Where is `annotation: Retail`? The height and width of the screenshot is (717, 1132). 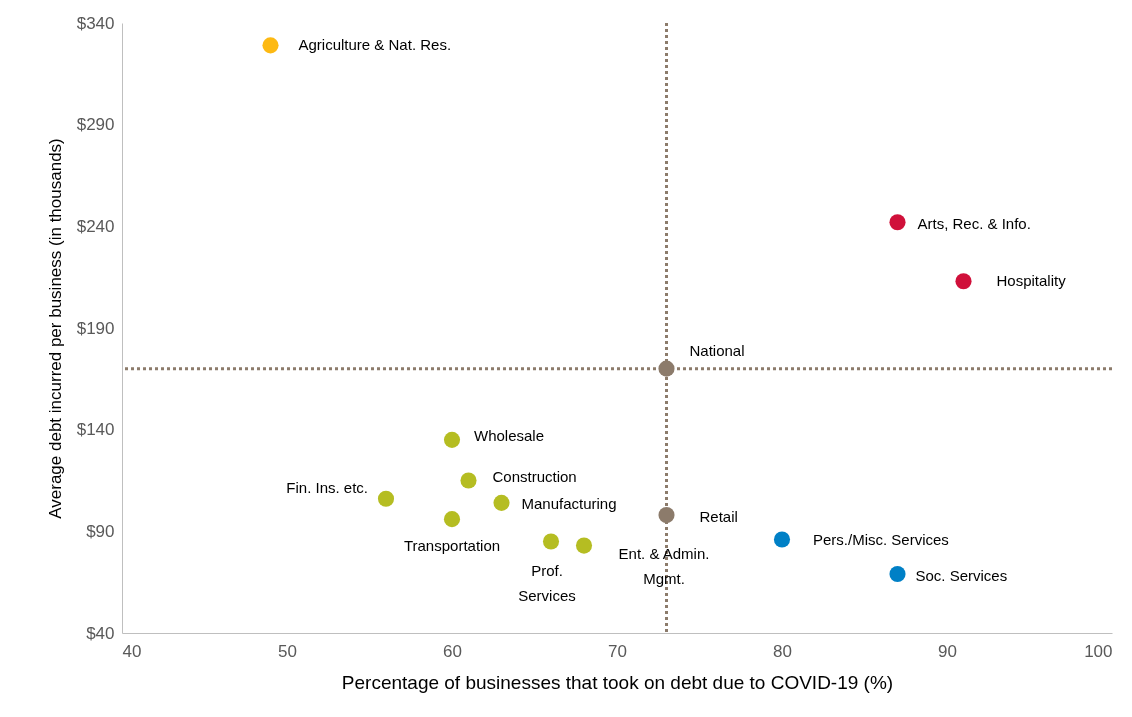
annotation: Retail is located at coordinates (718, 517).